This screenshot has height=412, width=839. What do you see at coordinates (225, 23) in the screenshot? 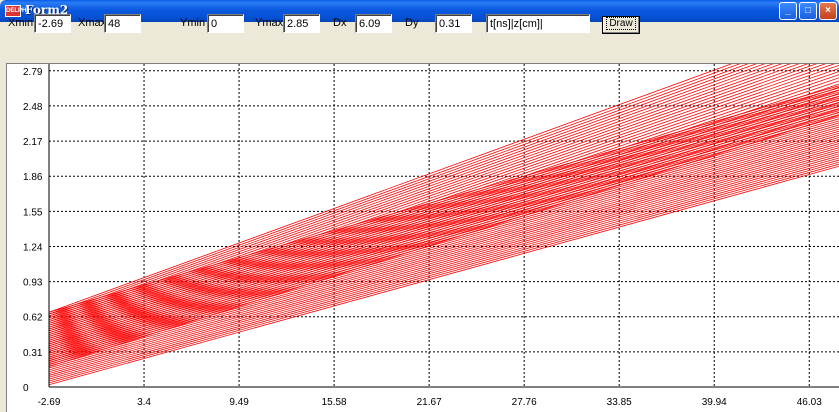
I see `ymin-field` at bounding box center [225, 23].